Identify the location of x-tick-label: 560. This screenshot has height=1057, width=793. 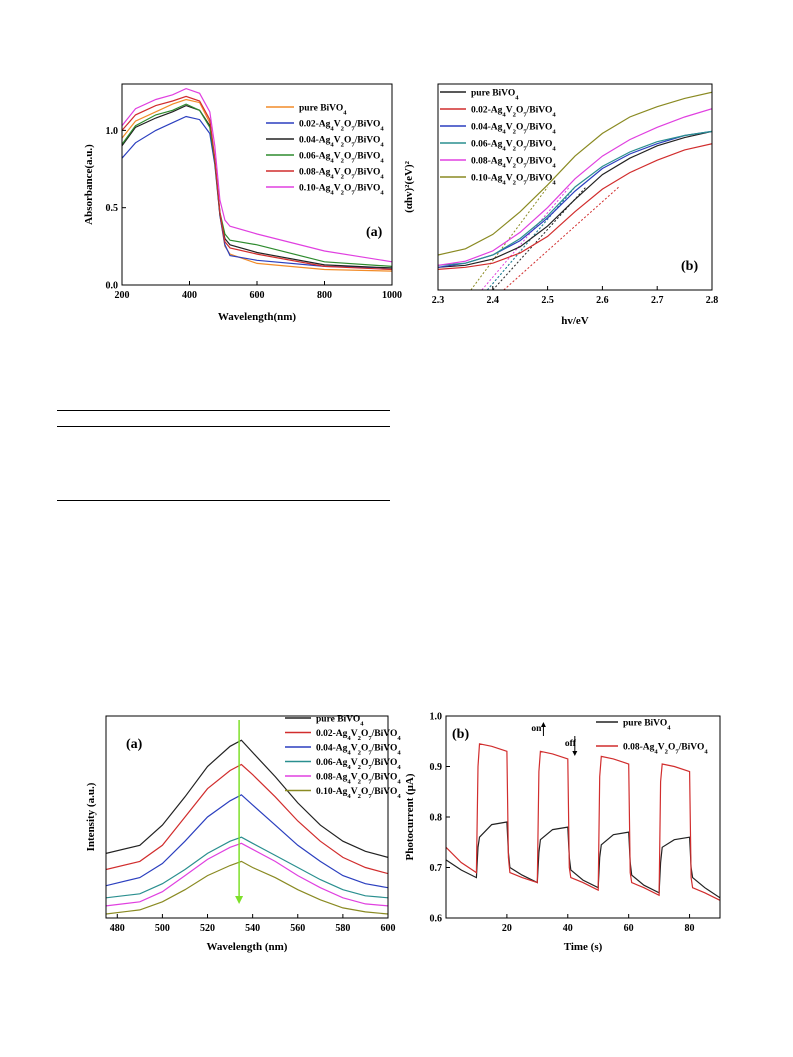
(297, 928).